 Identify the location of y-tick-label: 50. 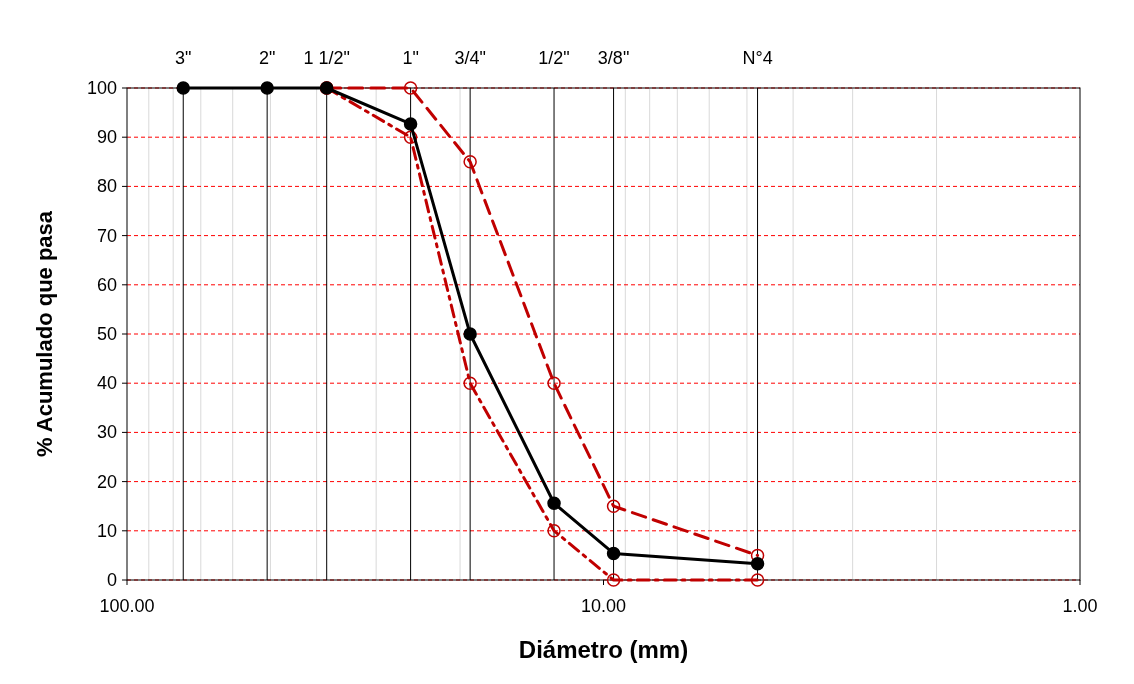
(106, 334).